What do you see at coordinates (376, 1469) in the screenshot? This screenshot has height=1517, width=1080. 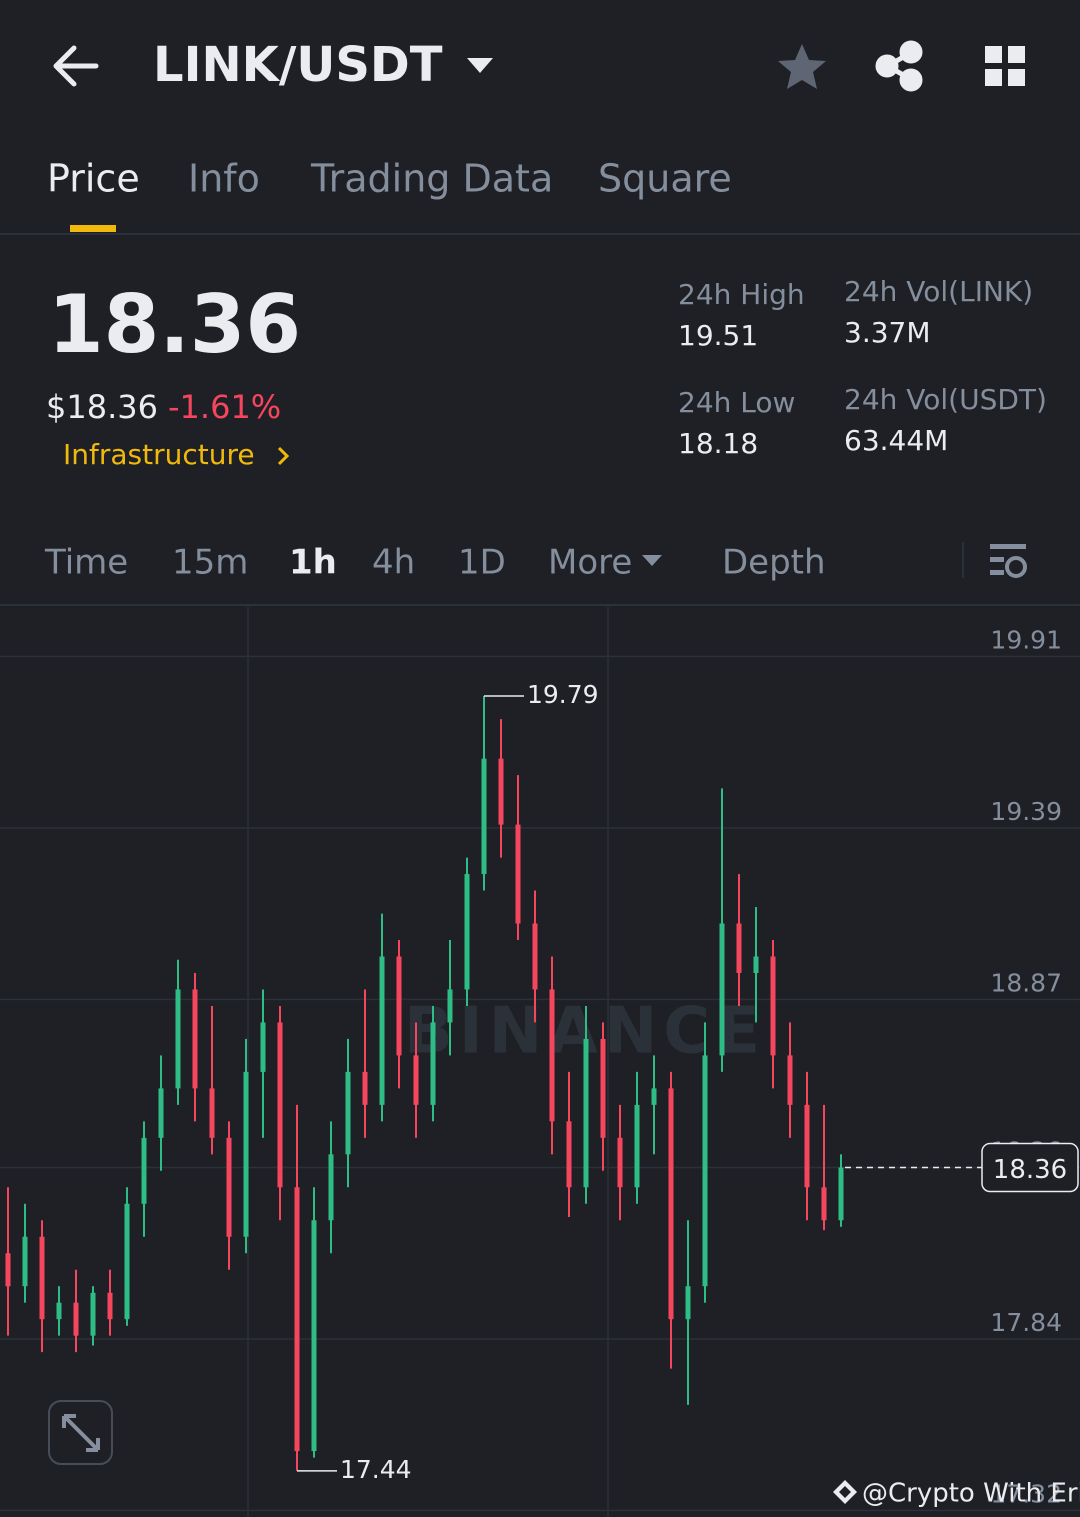 I see `low-label: 17.44` at bounding box center [376, 1469].